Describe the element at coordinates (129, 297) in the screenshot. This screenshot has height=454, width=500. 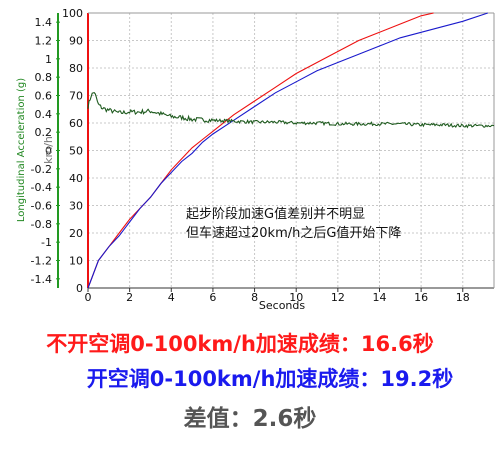
I see `x-tick-label: 2` at that location.